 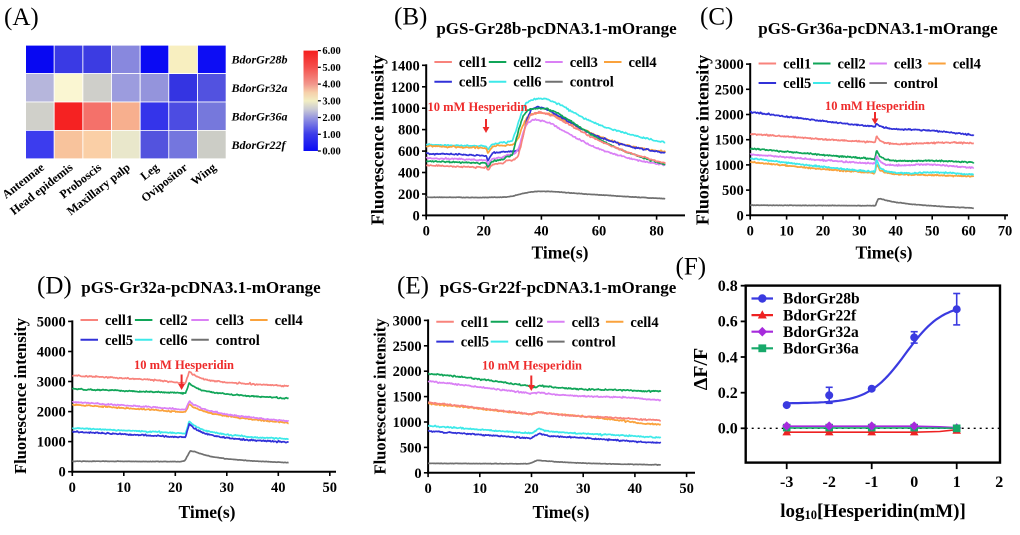 What do you see at coordinates (409, 195) in the screenshot?
I see `svg-text: 200` at bounding box center [409, 195].